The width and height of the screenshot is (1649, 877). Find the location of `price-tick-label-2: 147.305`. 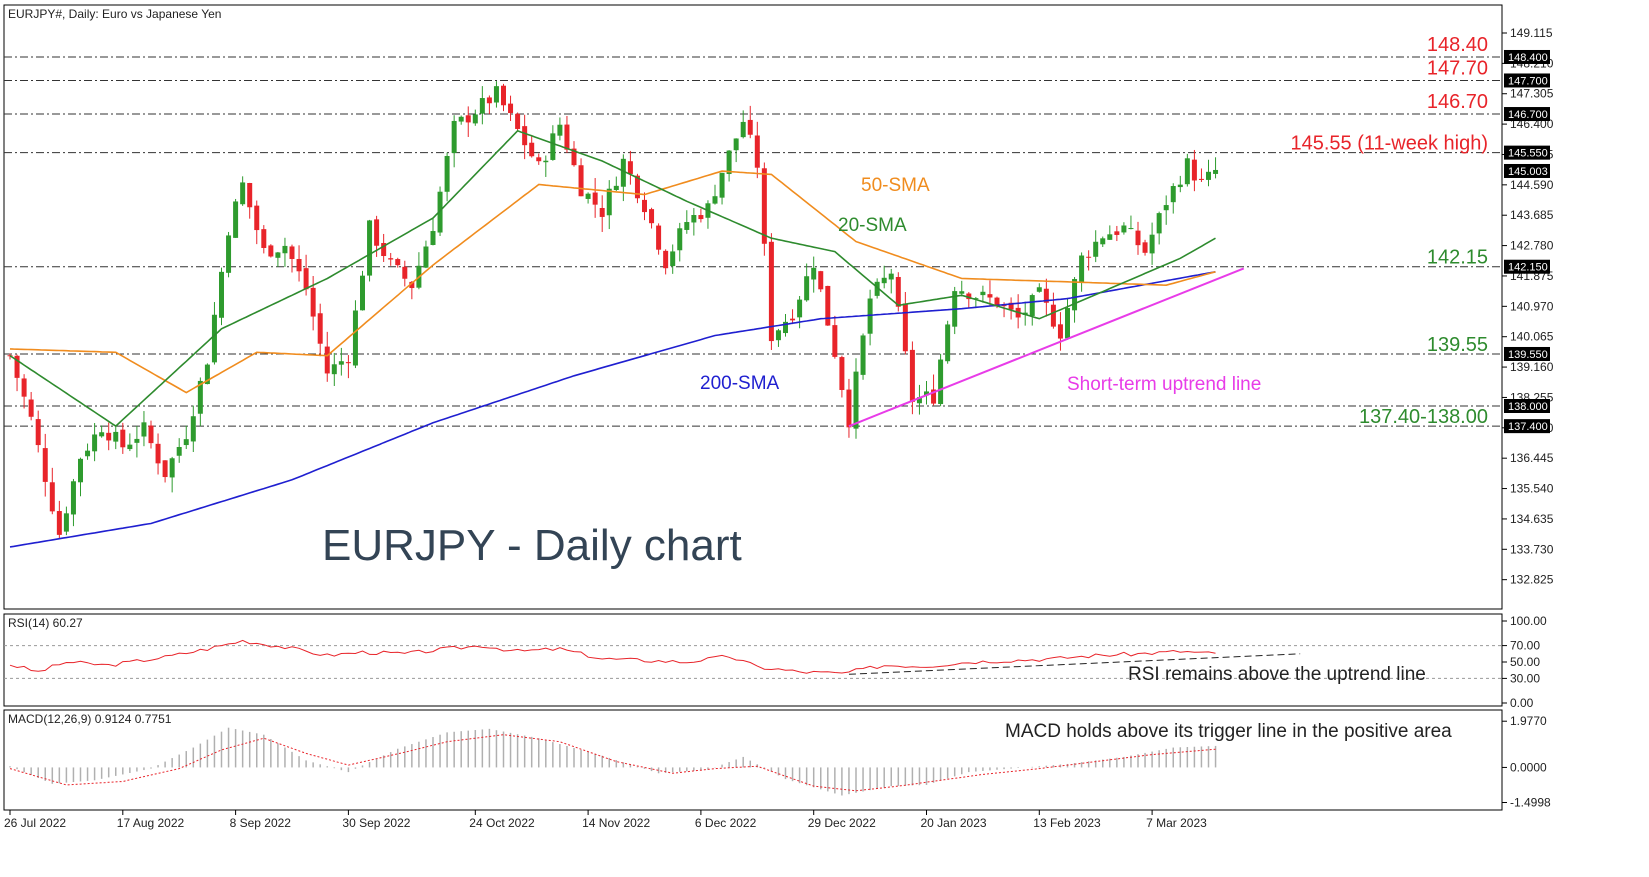

price-tick-label-2: 147.305 is located at coordinates (1532, 94).